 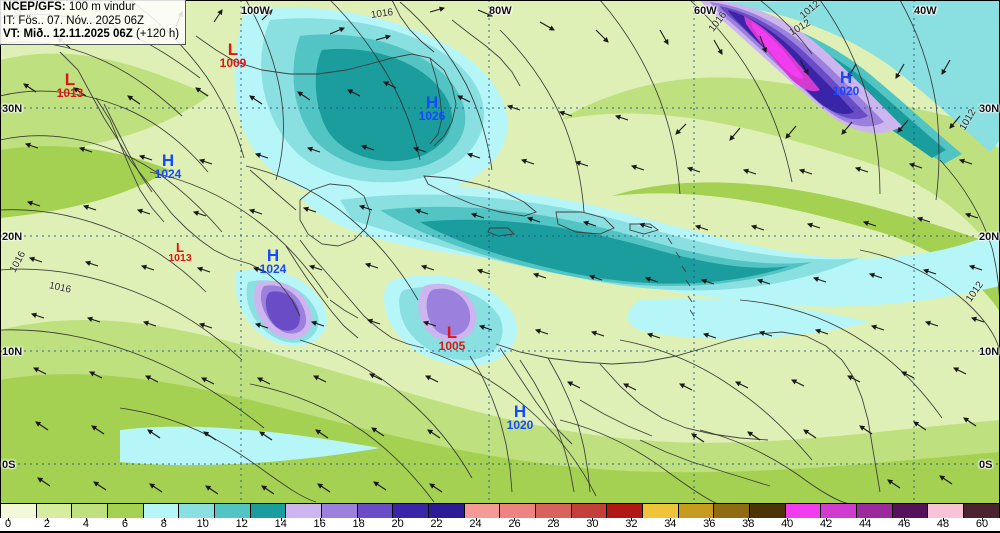 What do you see at coordinates (787, 524) in the screenshot?
I see `colorbar-tick-40: 40` at bounding box center [787, 524].